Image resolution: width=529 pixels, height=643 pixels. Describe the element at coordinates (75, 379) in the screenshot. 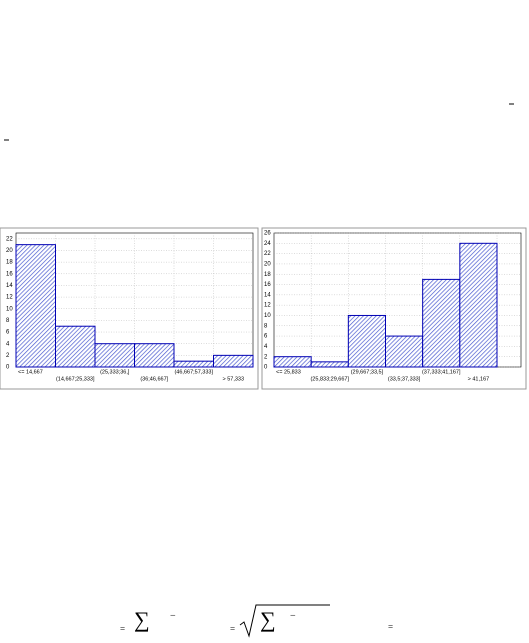

I see `x-tick-label: (14,667;25,333]` at that location.